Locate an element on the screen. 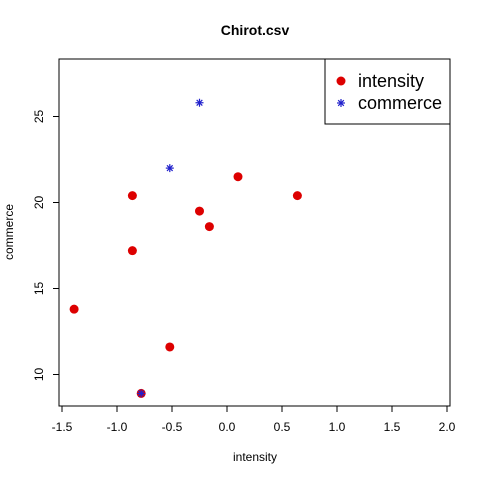  legend-marker-commerce is located at coordinates (341, 103).